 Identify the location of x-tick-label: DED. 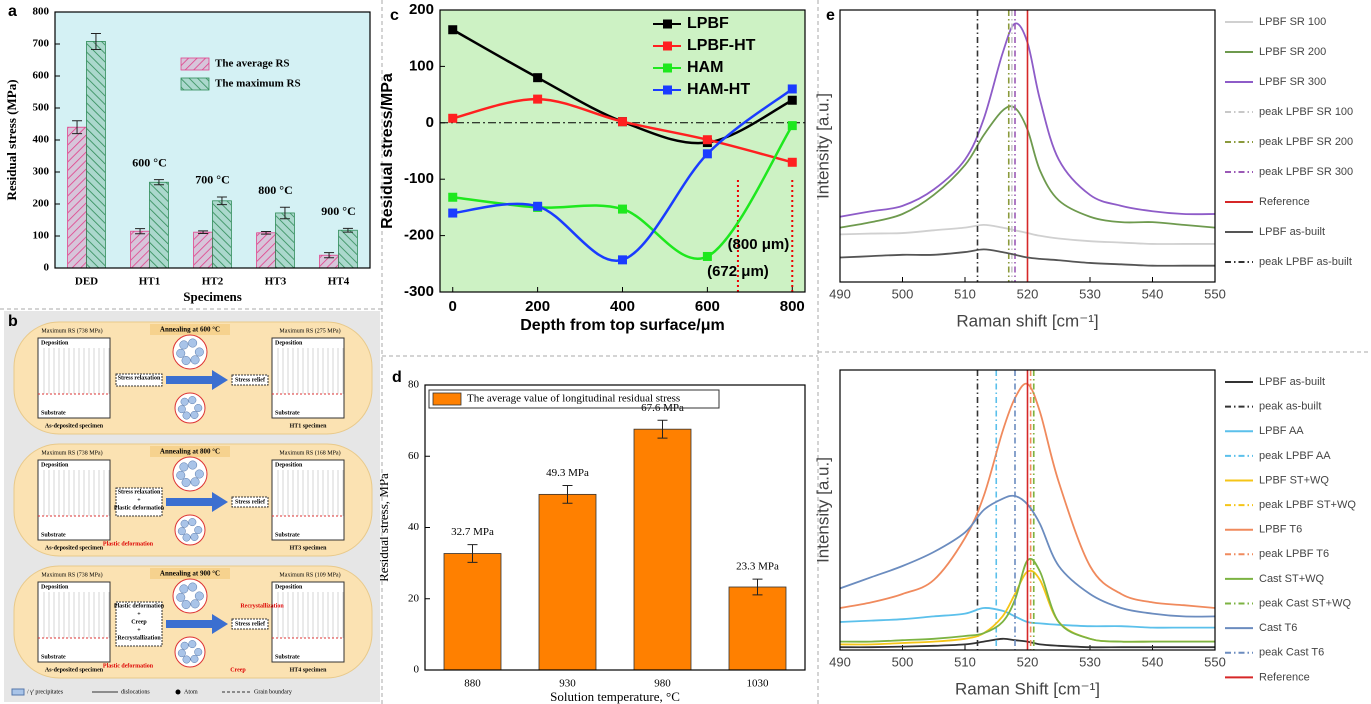
(86, 282).